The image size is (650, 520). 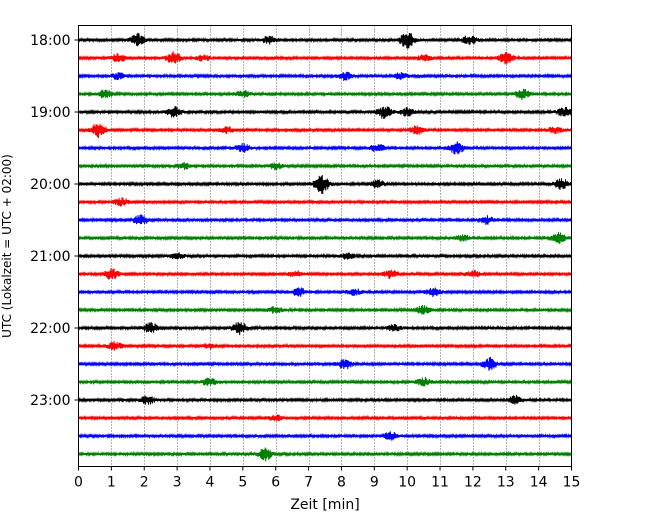 What do you see at coordinates (50, 401) in the screenshot?
I see `y-tick-label-2300: 23:00` at bounding box center [50, 401].